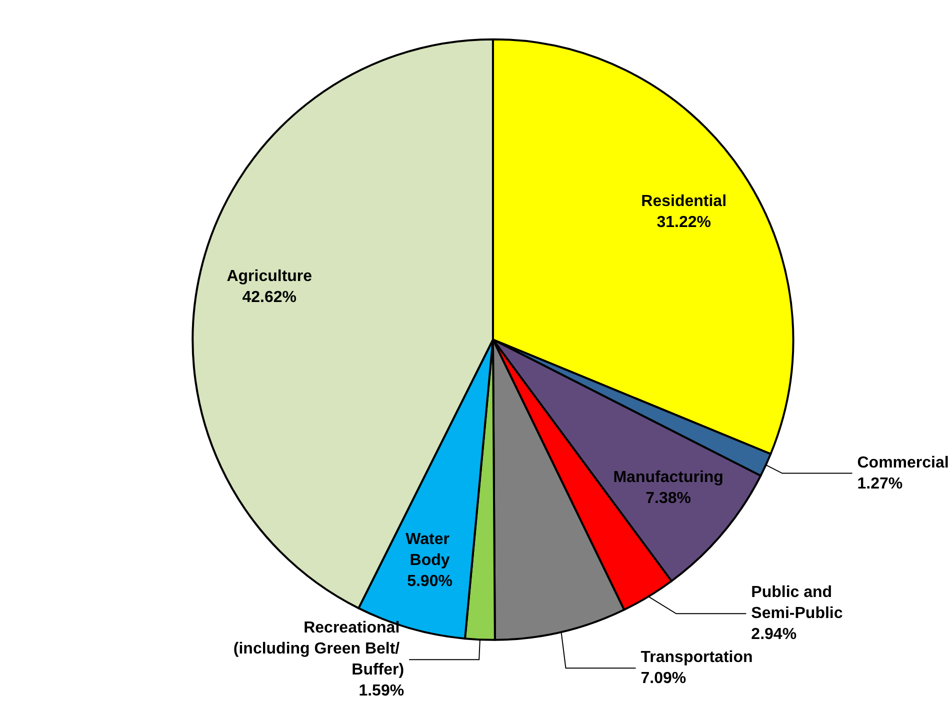 The height and width of the screenshot is (715, 948). I want to click on slice-label: Transportation, so click(696, 657).